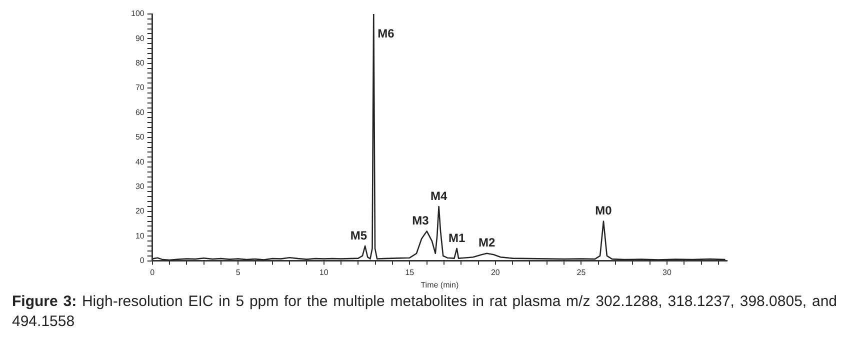 The image size is (847, 346). What do you see at coordinates (140, 235) in the screenshot?
I see `y-tick-label: 10` at bounding box center [140, 235].